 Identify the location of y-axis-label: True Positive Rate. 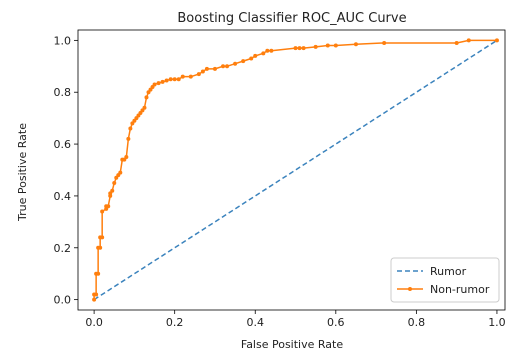
(22, 172).